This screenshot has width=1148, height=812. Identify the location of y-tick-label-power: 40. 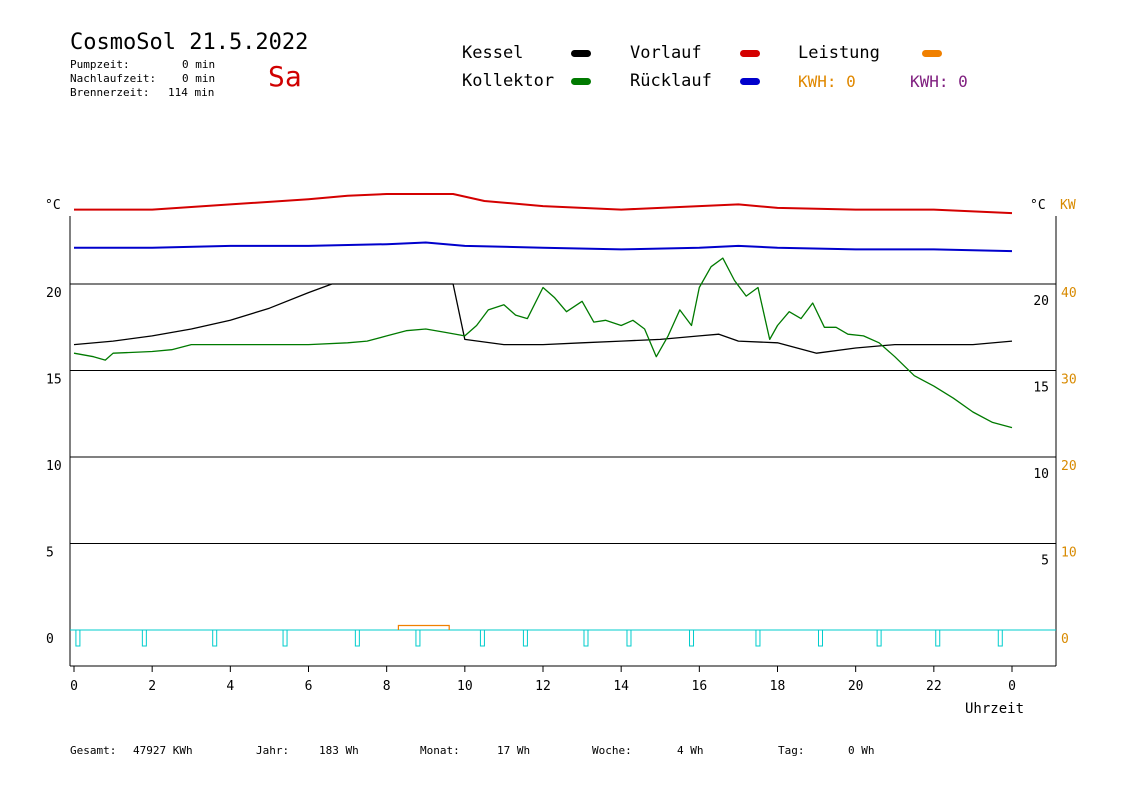
(1069, 293).